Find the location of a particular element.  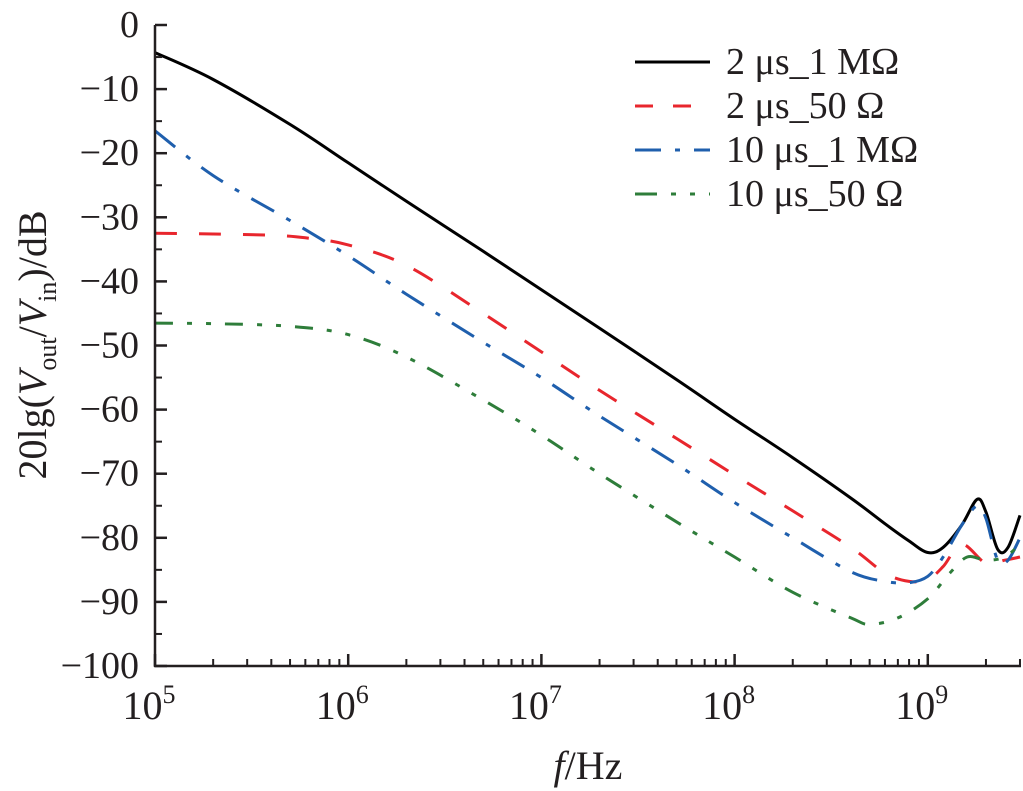

x-ticks: 10⁵ 10⁶ 10⁷ 10⁸ 10⁹ is located at coordinates (572, 691).